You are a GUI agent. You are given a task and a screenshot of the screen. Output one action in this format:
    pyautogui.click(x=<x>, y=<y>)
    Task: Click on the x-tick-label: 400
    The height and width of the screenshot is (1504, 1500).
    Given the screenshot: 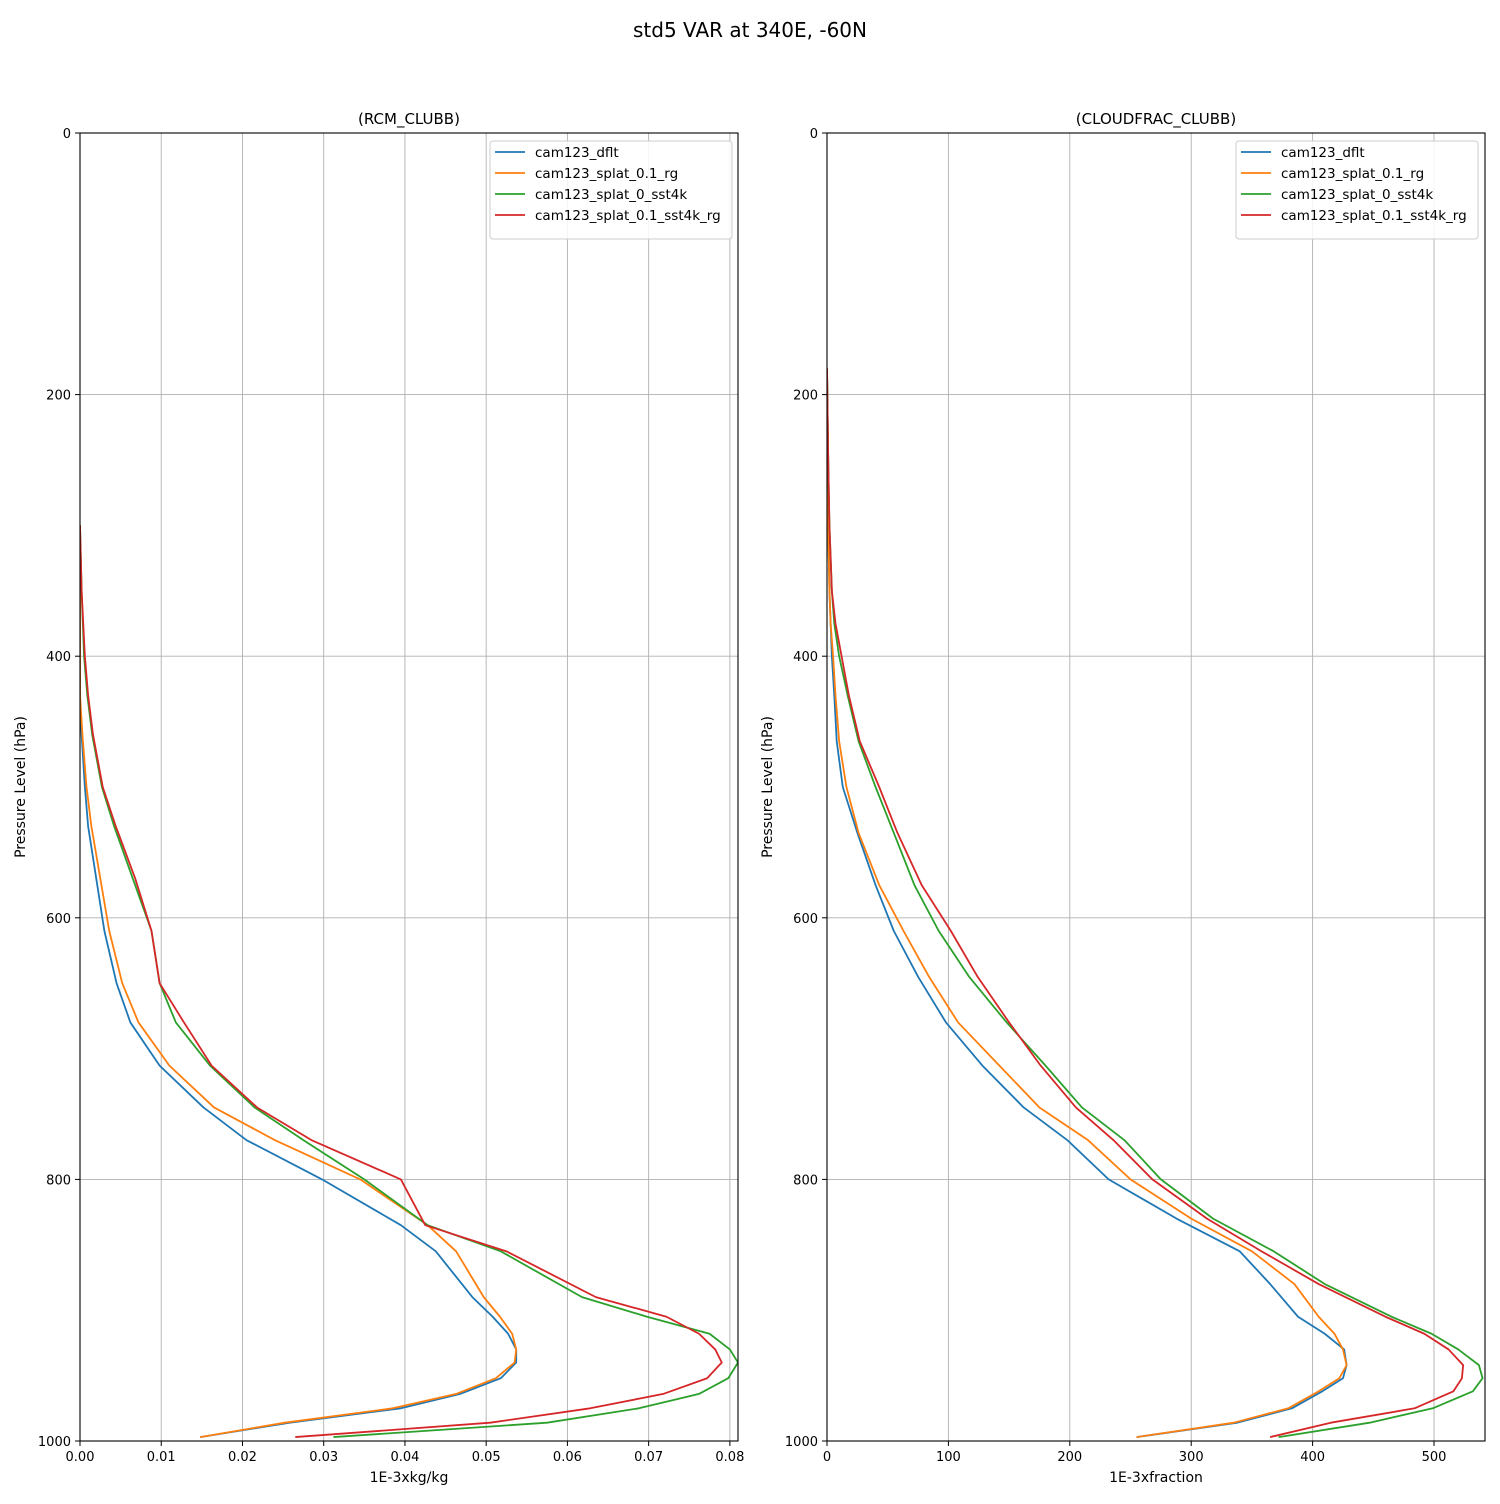 What is the action you would take?
    pyautogui.click(x=1312, y=1457)
    